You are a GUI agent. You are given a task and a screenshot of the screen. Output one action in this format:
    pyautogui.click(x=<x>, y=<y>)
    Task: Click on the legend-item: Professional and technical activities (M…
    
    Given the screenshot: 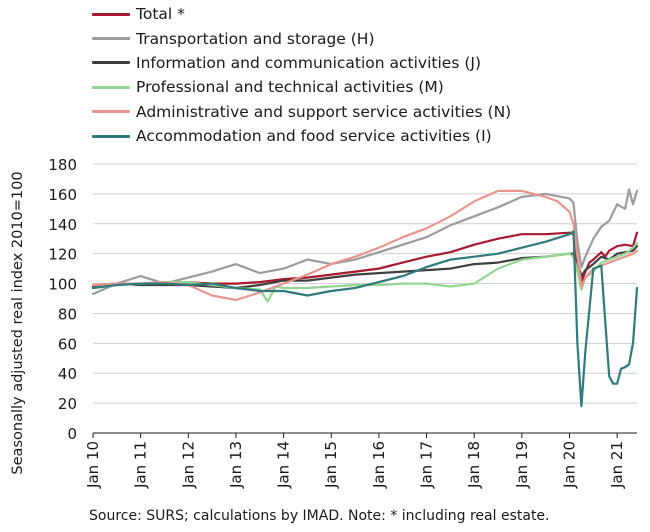 What is the action you would take?
    pyautogui.click(x=301, y=87)
    